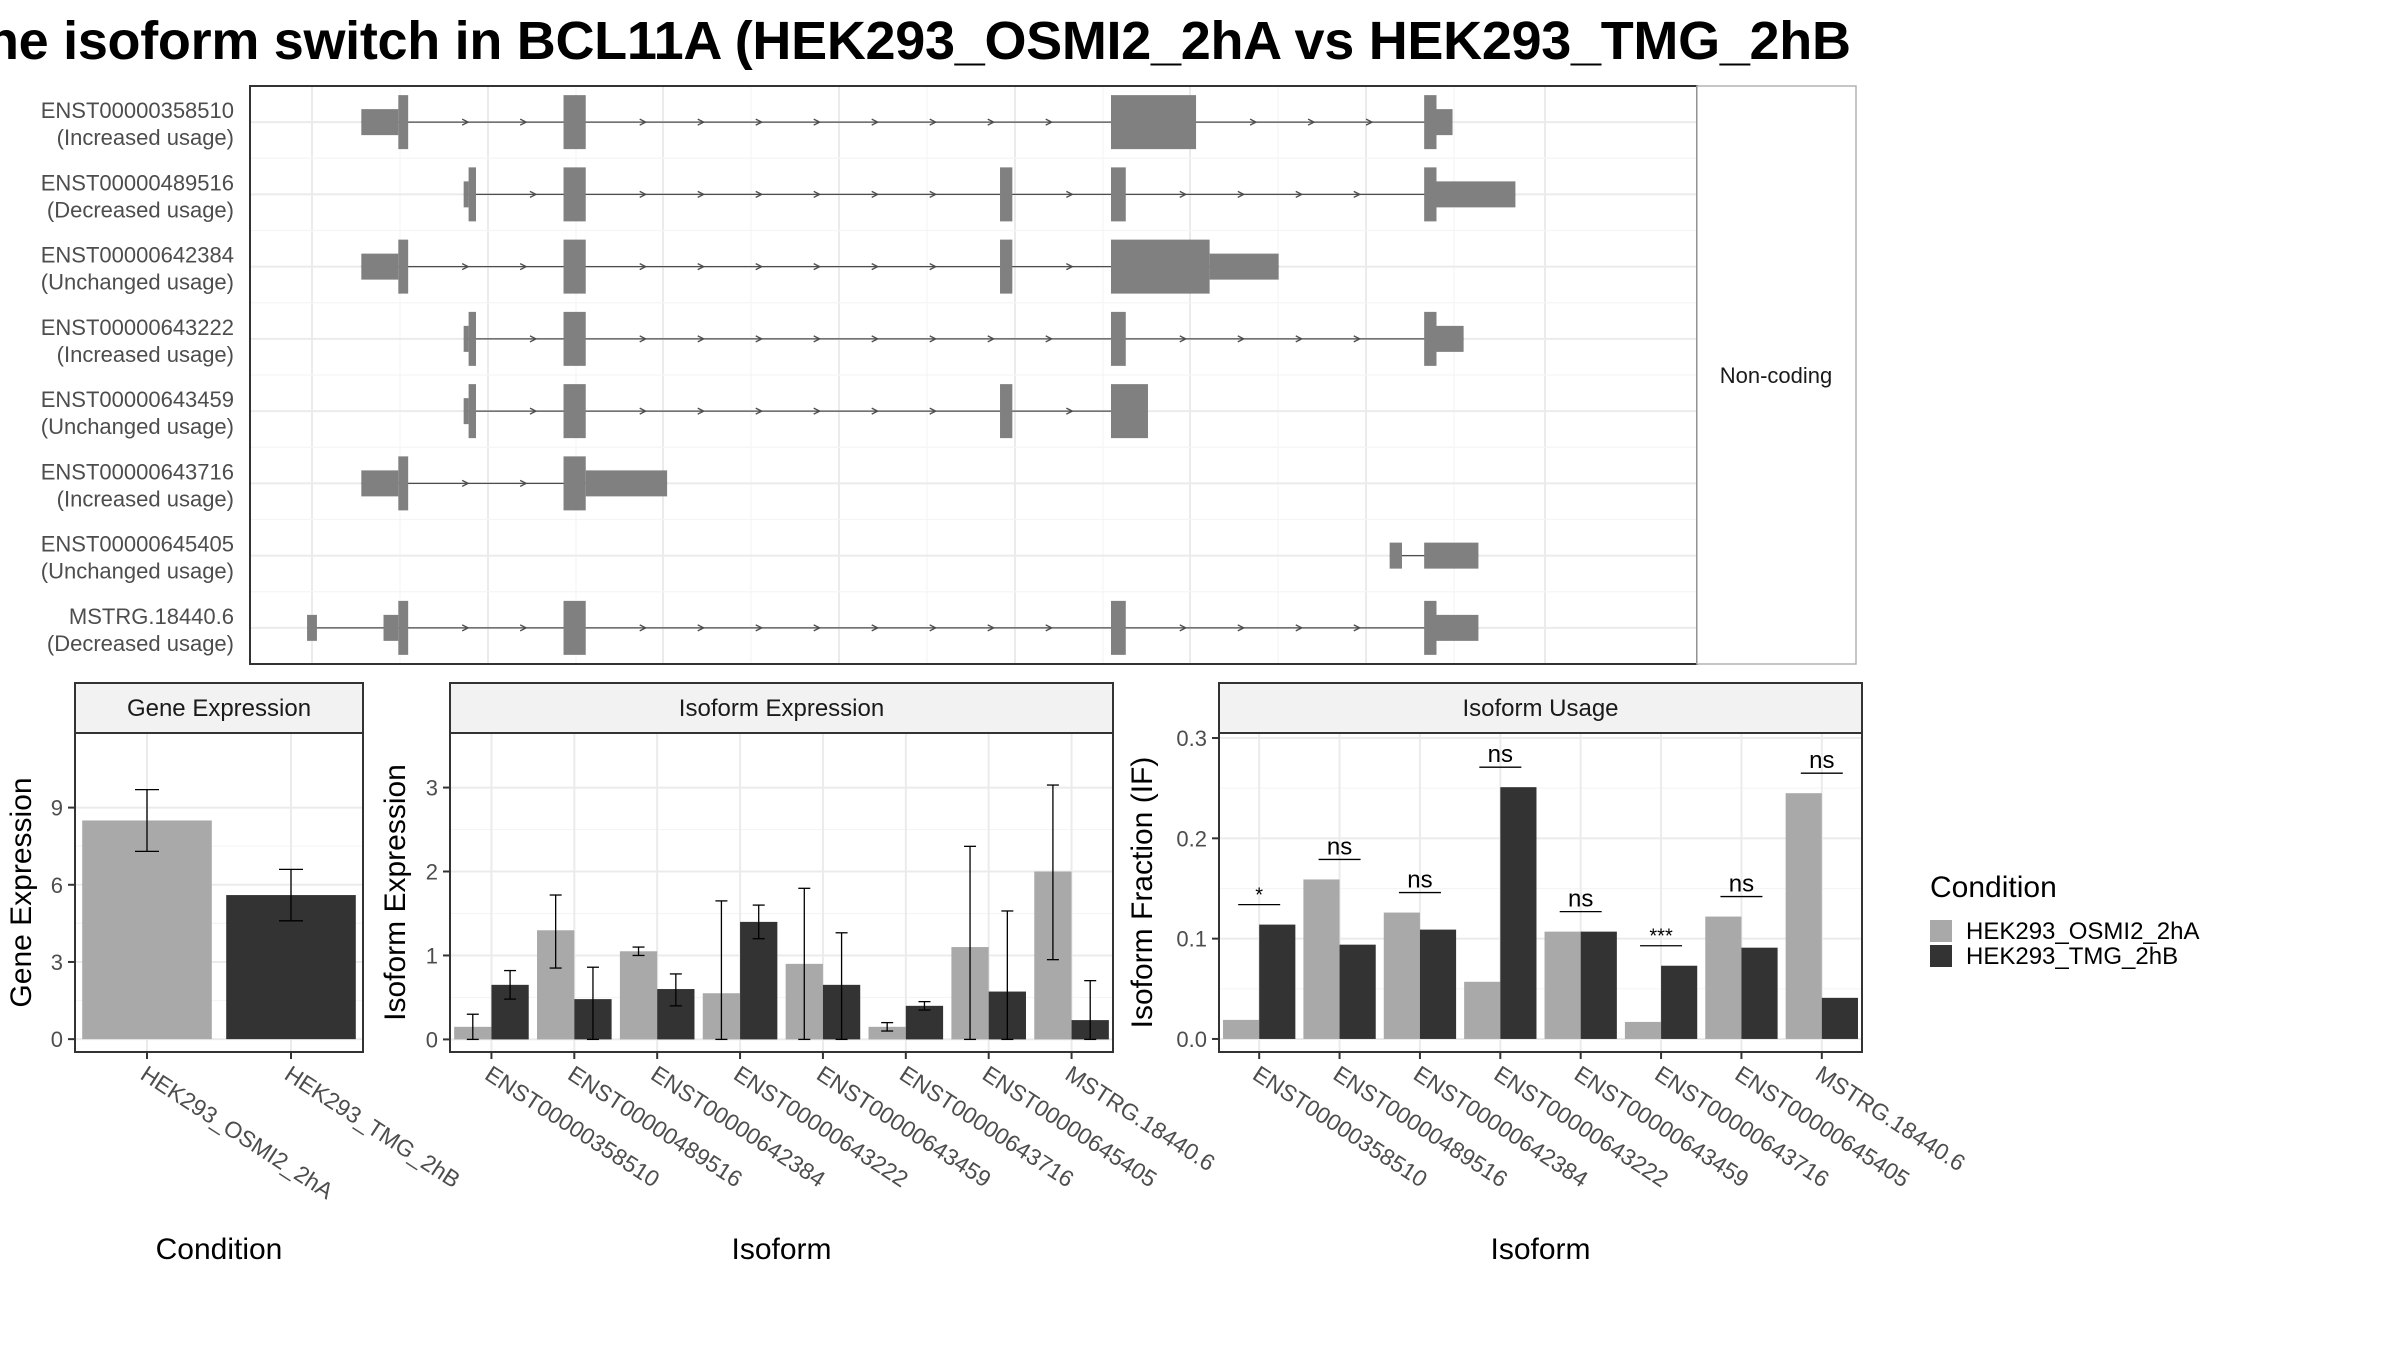 The width and height of the screenshot is (2400, 1350). Describe the element at coordinates (137, 110) in the screenshot. I see `transcript-id-label: ENST00000358510` at that location.